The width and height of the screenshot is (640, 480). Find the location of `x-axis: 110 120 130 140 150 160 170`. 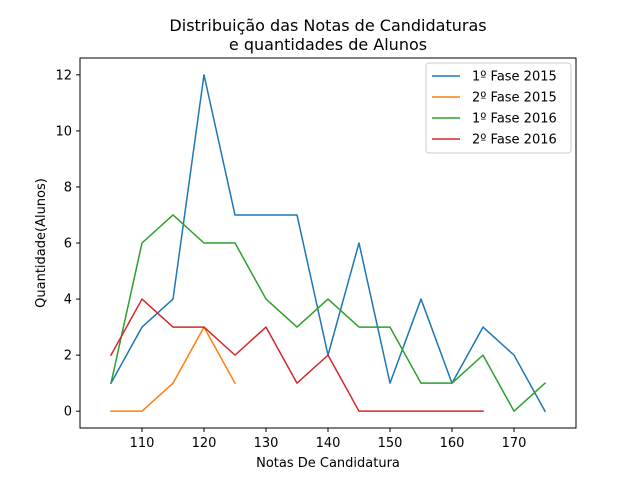

x-axis: 110 120 130 140 150 160 170 is located at coordinates (328, 439).